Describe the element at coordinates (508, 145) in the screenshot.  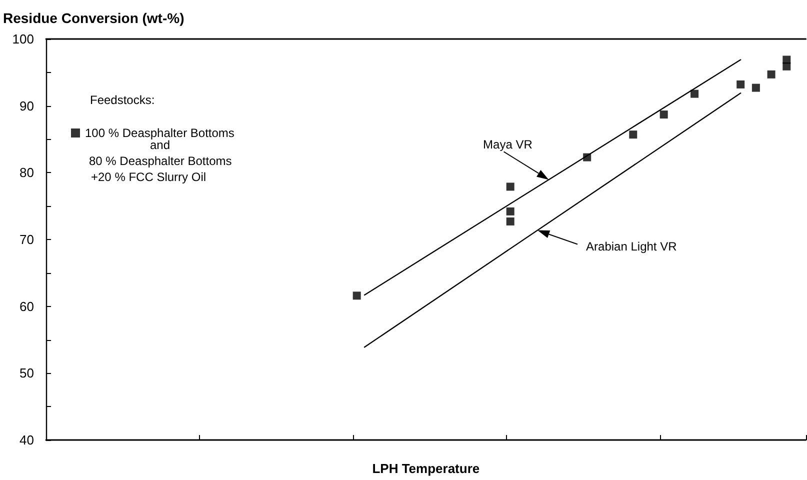
I see `text: Maya VR` at that location.